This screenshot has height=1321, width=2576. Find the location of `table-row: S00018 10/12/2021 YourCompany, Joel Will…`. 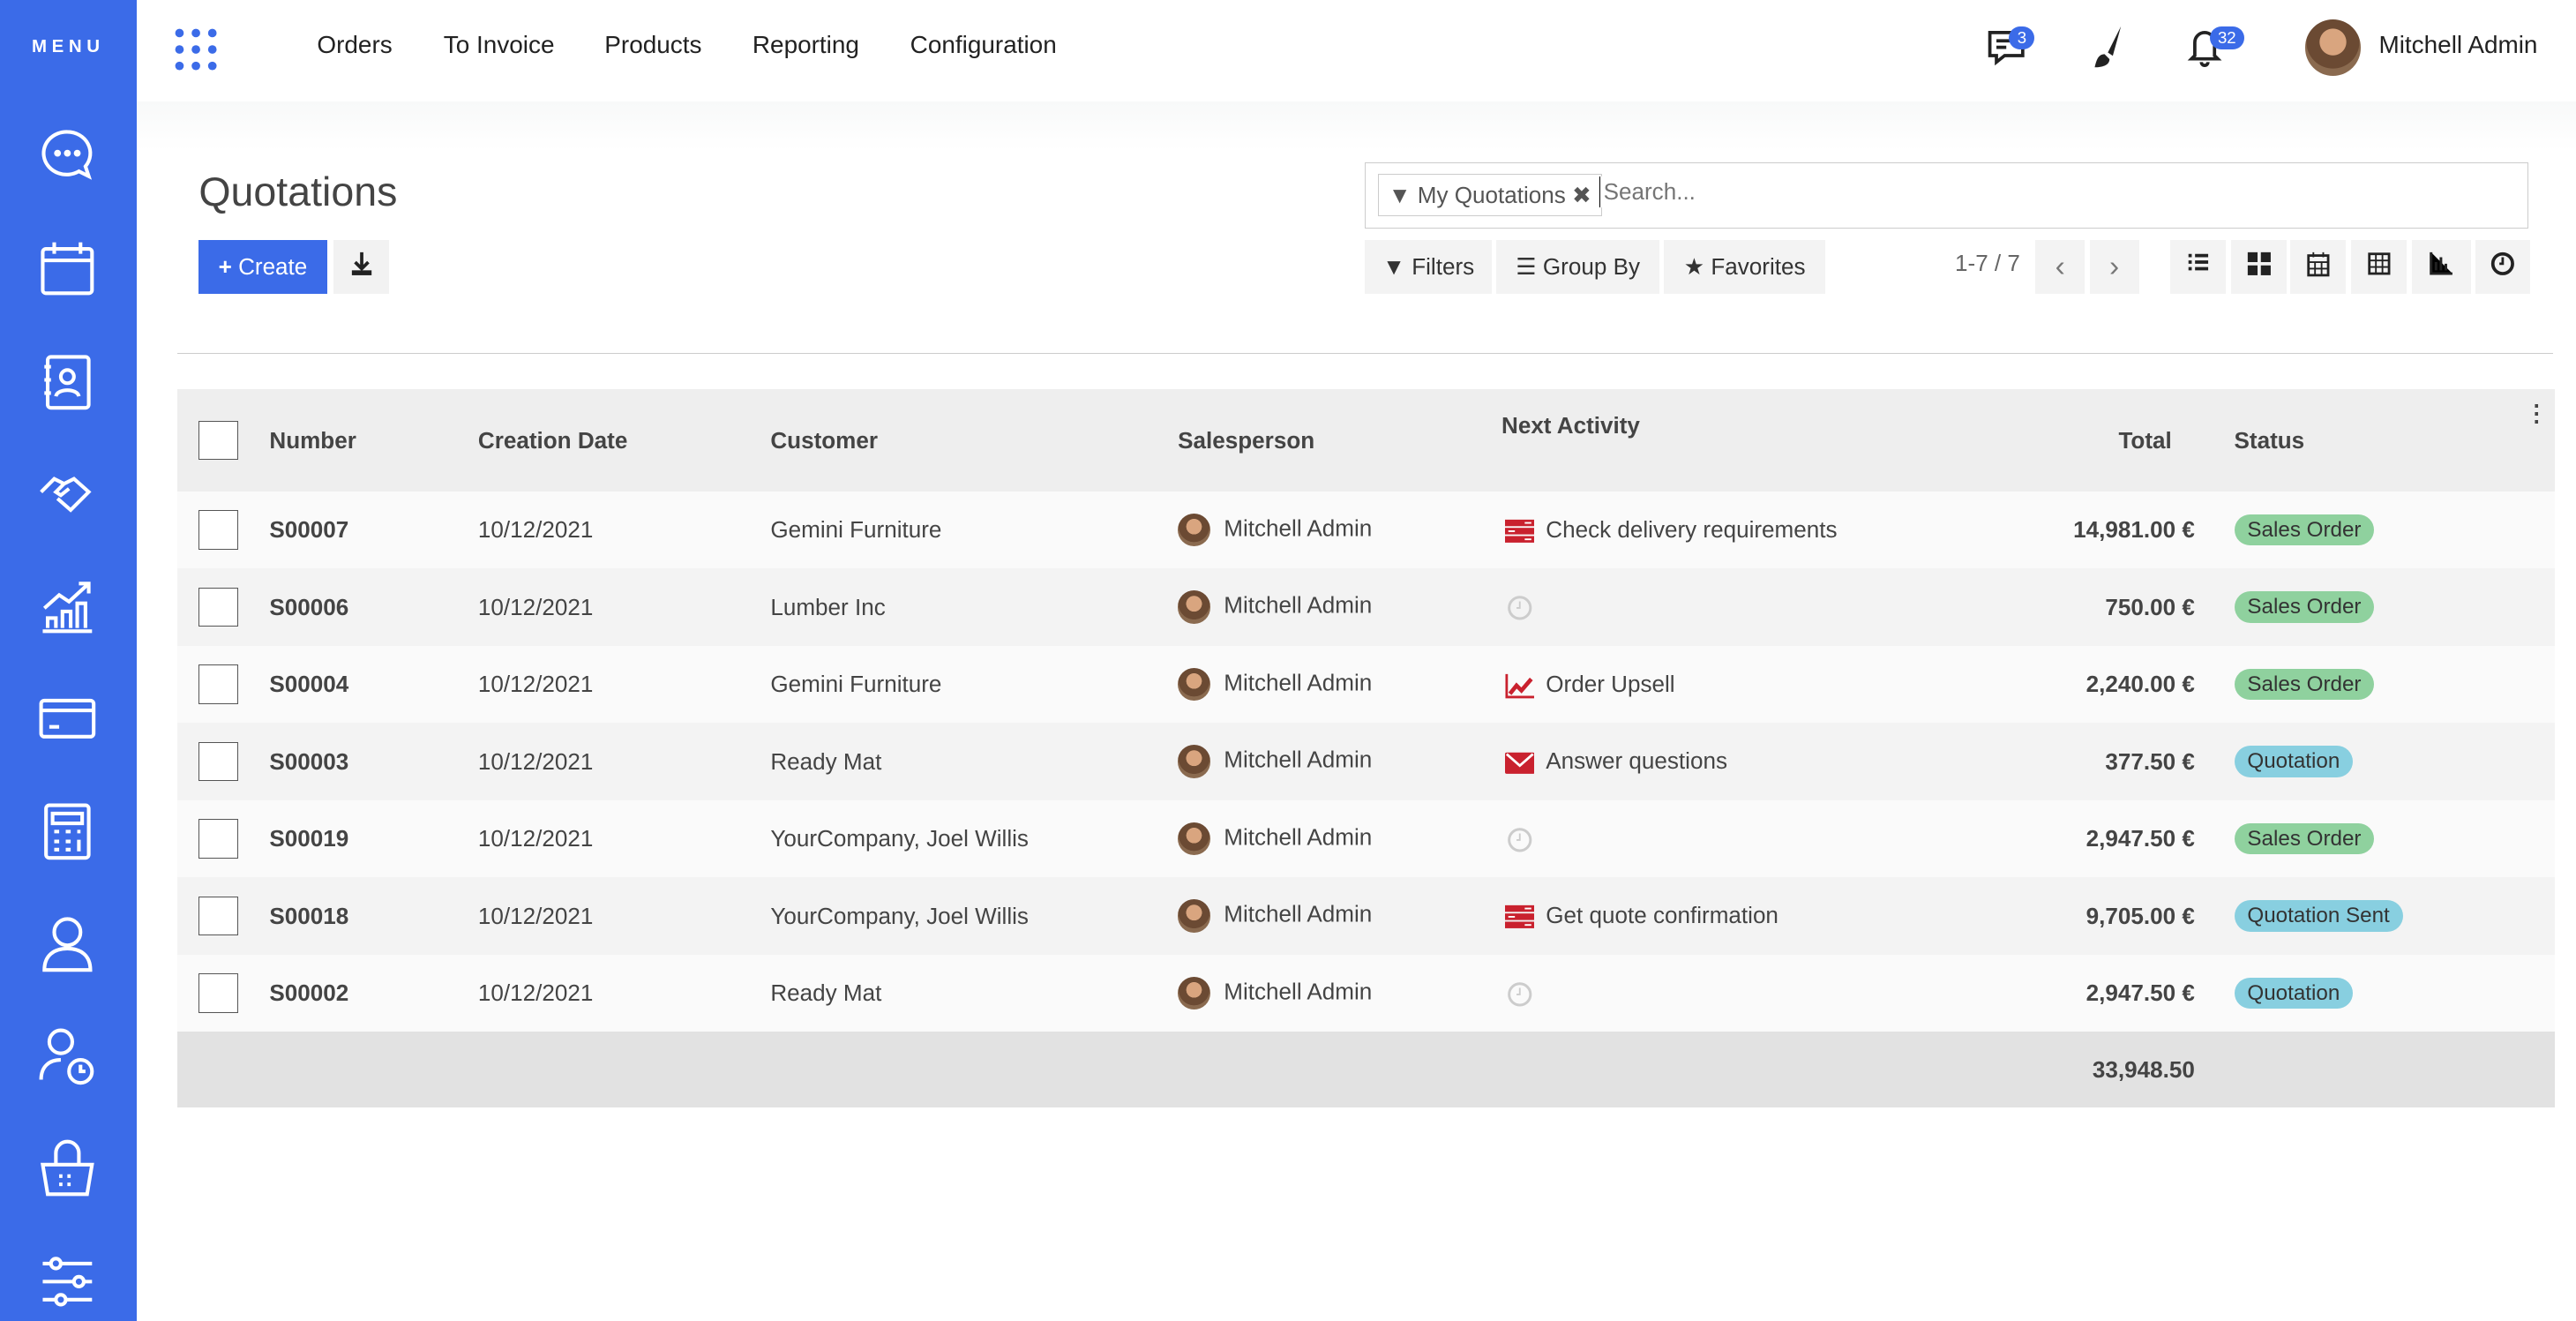

table-row: S00018 10/12/2021 YourCompany, Joel Will… is located at coordinates (1366, 916).